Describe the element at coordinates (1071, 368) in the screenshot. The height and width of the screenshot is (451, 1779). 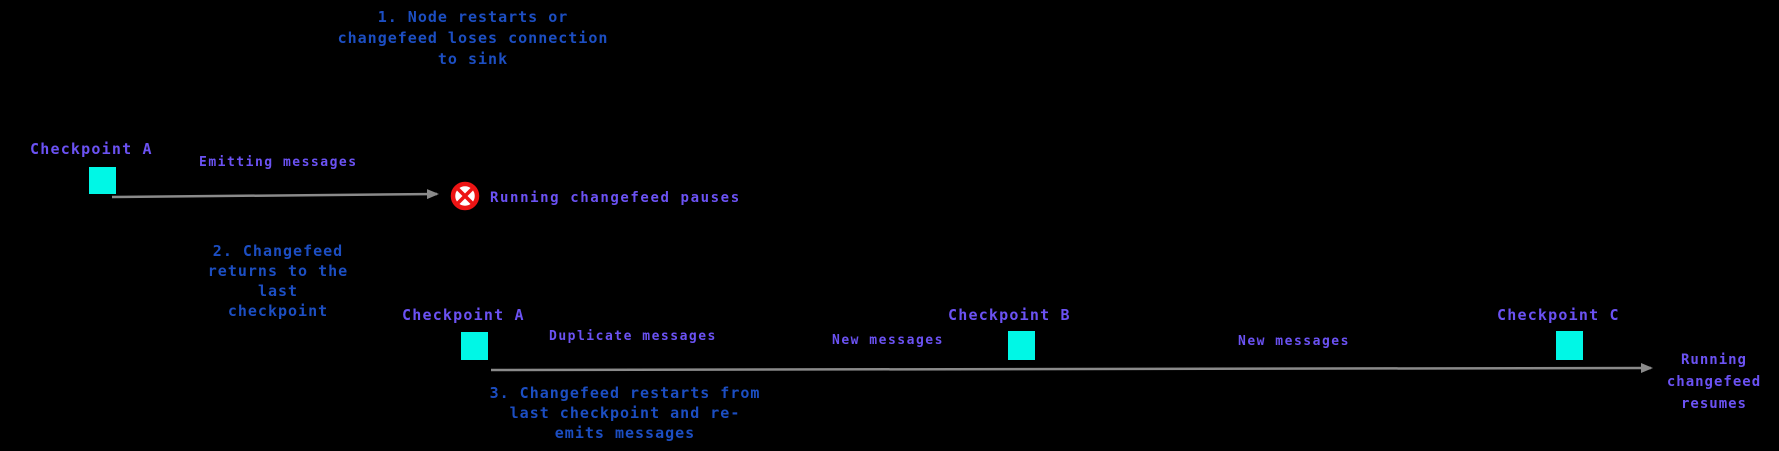
I see `resume-arrow` at that location.